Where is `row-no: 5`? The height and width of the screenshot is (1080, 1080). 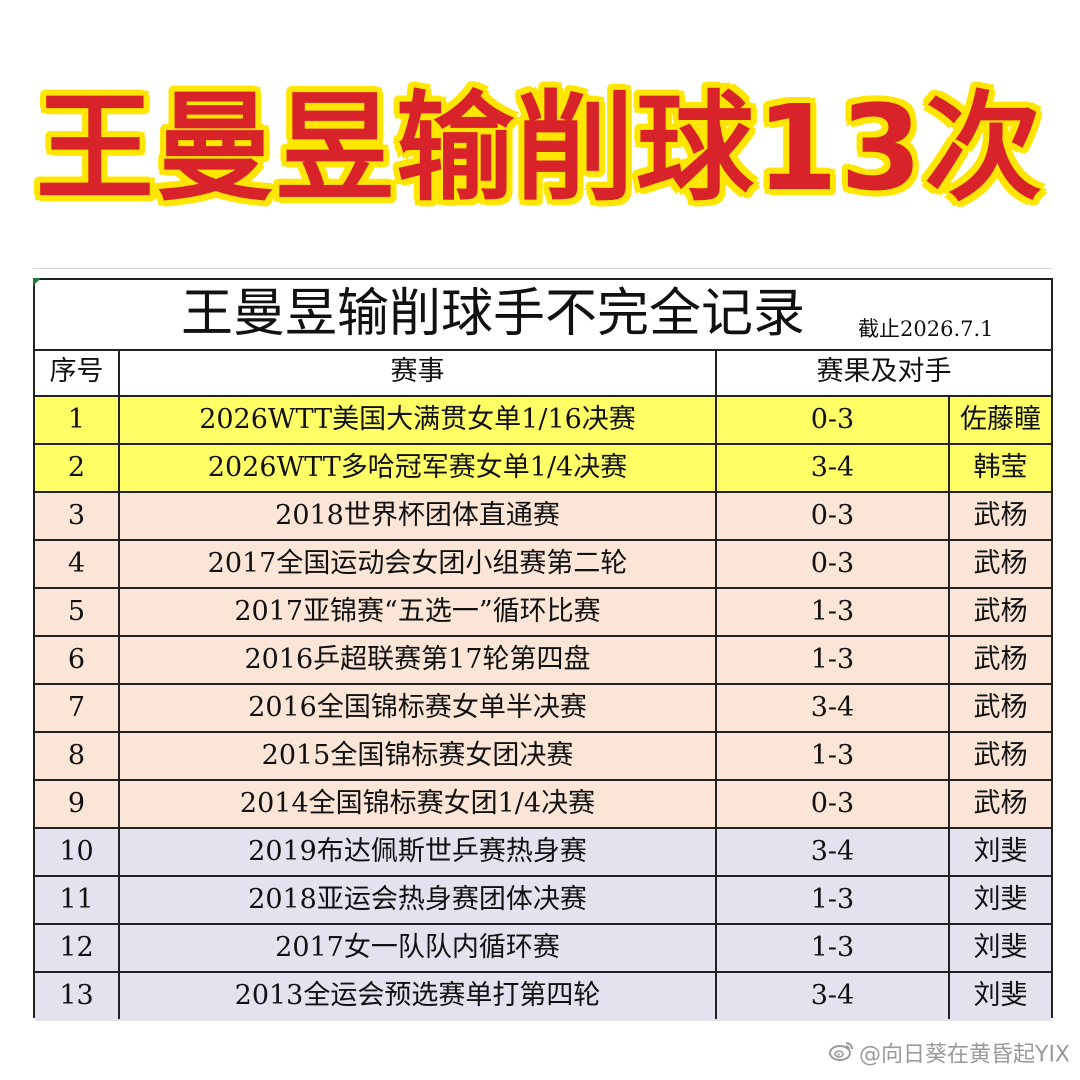
row-no: 5 is located at coordinates (77, 612).